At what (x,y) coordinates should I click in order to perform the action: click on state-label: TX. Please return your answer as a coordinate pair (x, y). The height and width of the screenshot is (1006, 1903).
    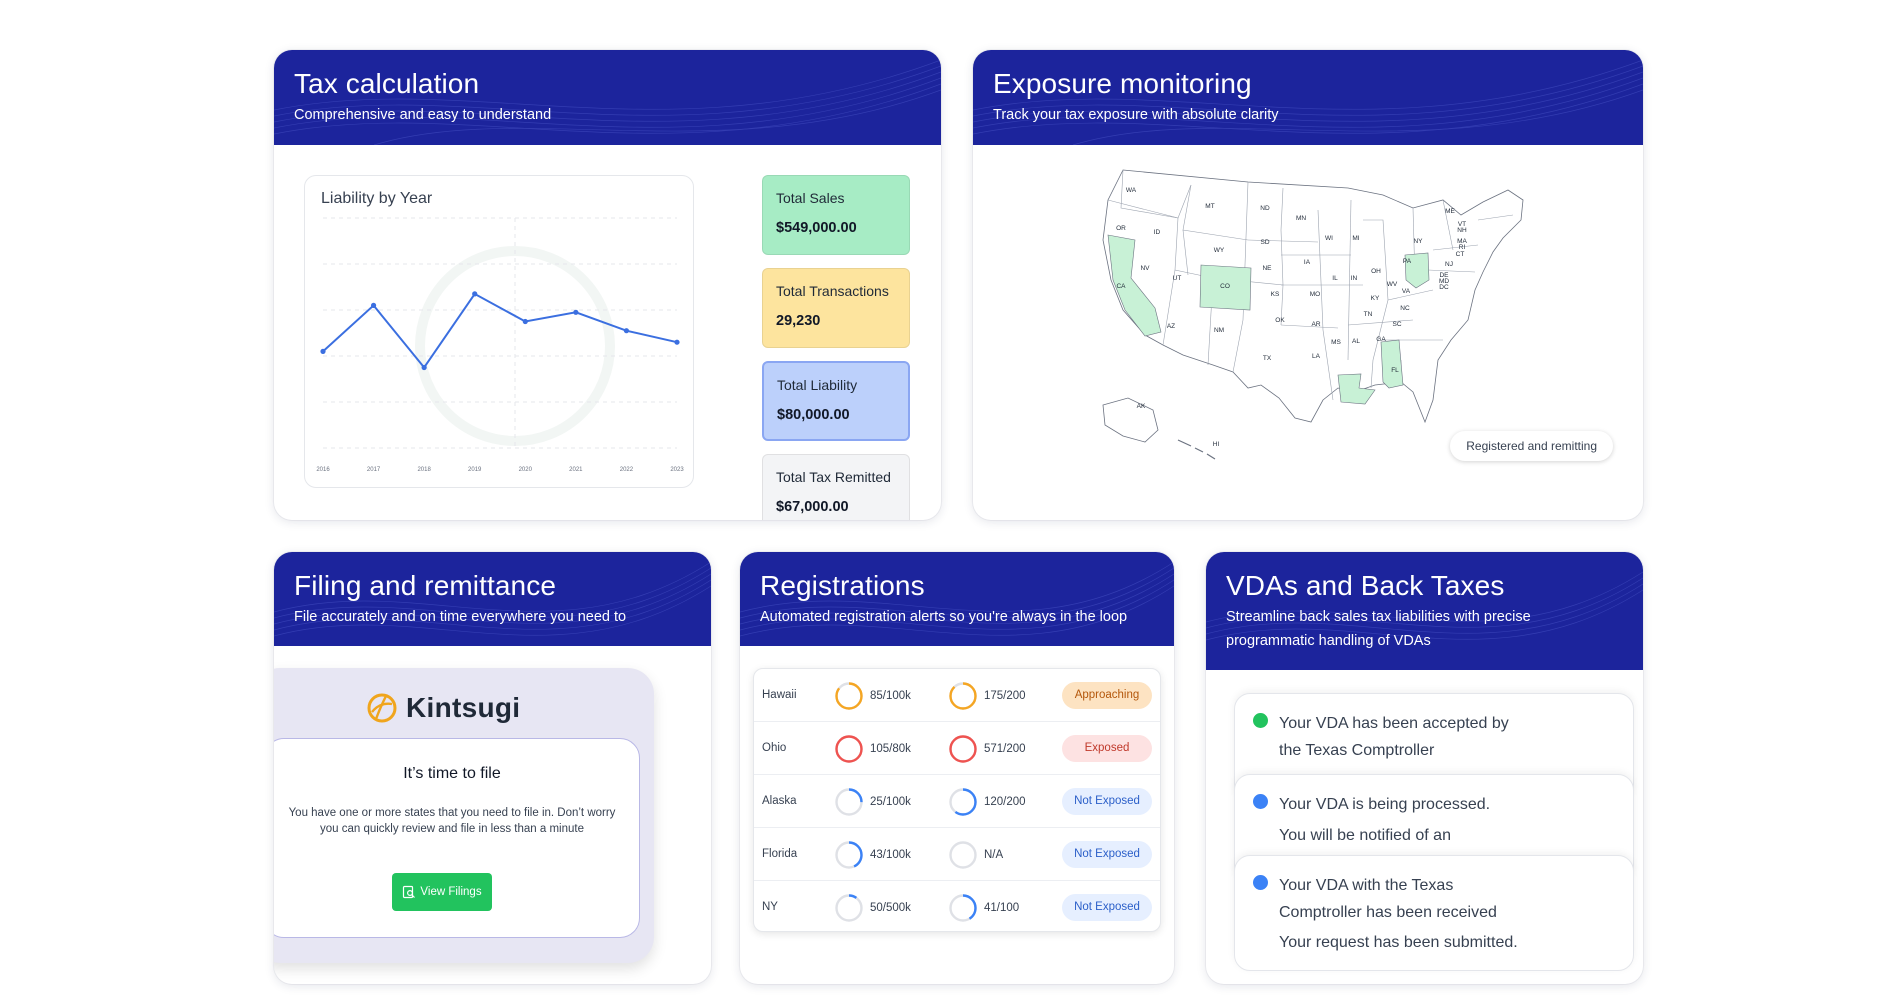
    Looking at the image, I should click on (1267, 358).